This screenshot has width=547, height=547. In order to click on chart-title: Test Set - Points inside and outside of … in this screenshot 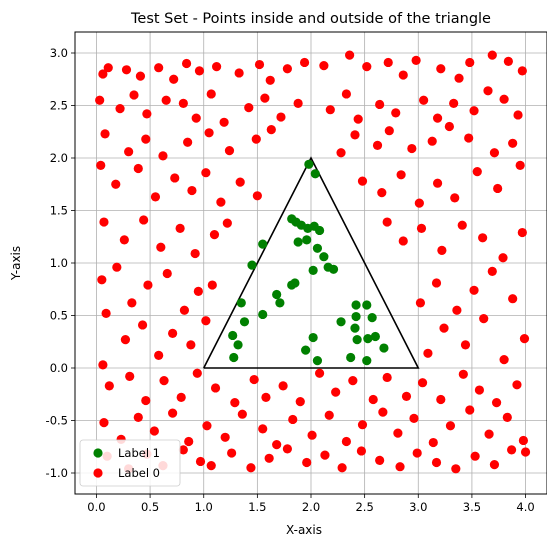, I will do `click(310, 19)`.